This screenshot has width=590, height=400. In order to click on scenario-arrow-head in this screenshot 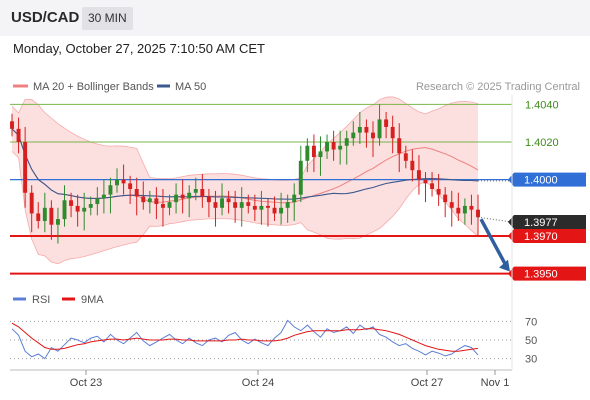, I will do `click(504, 265)`.